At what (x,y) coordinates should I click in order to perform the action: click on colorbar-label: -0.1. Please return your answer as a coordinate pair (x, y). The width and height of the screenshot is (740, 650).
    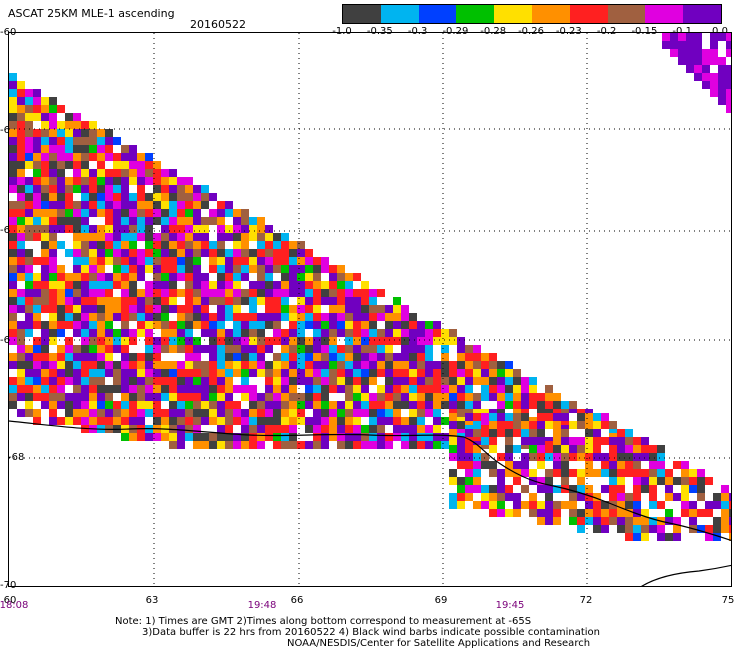
    Looking at the image, I should click on (682, 31).